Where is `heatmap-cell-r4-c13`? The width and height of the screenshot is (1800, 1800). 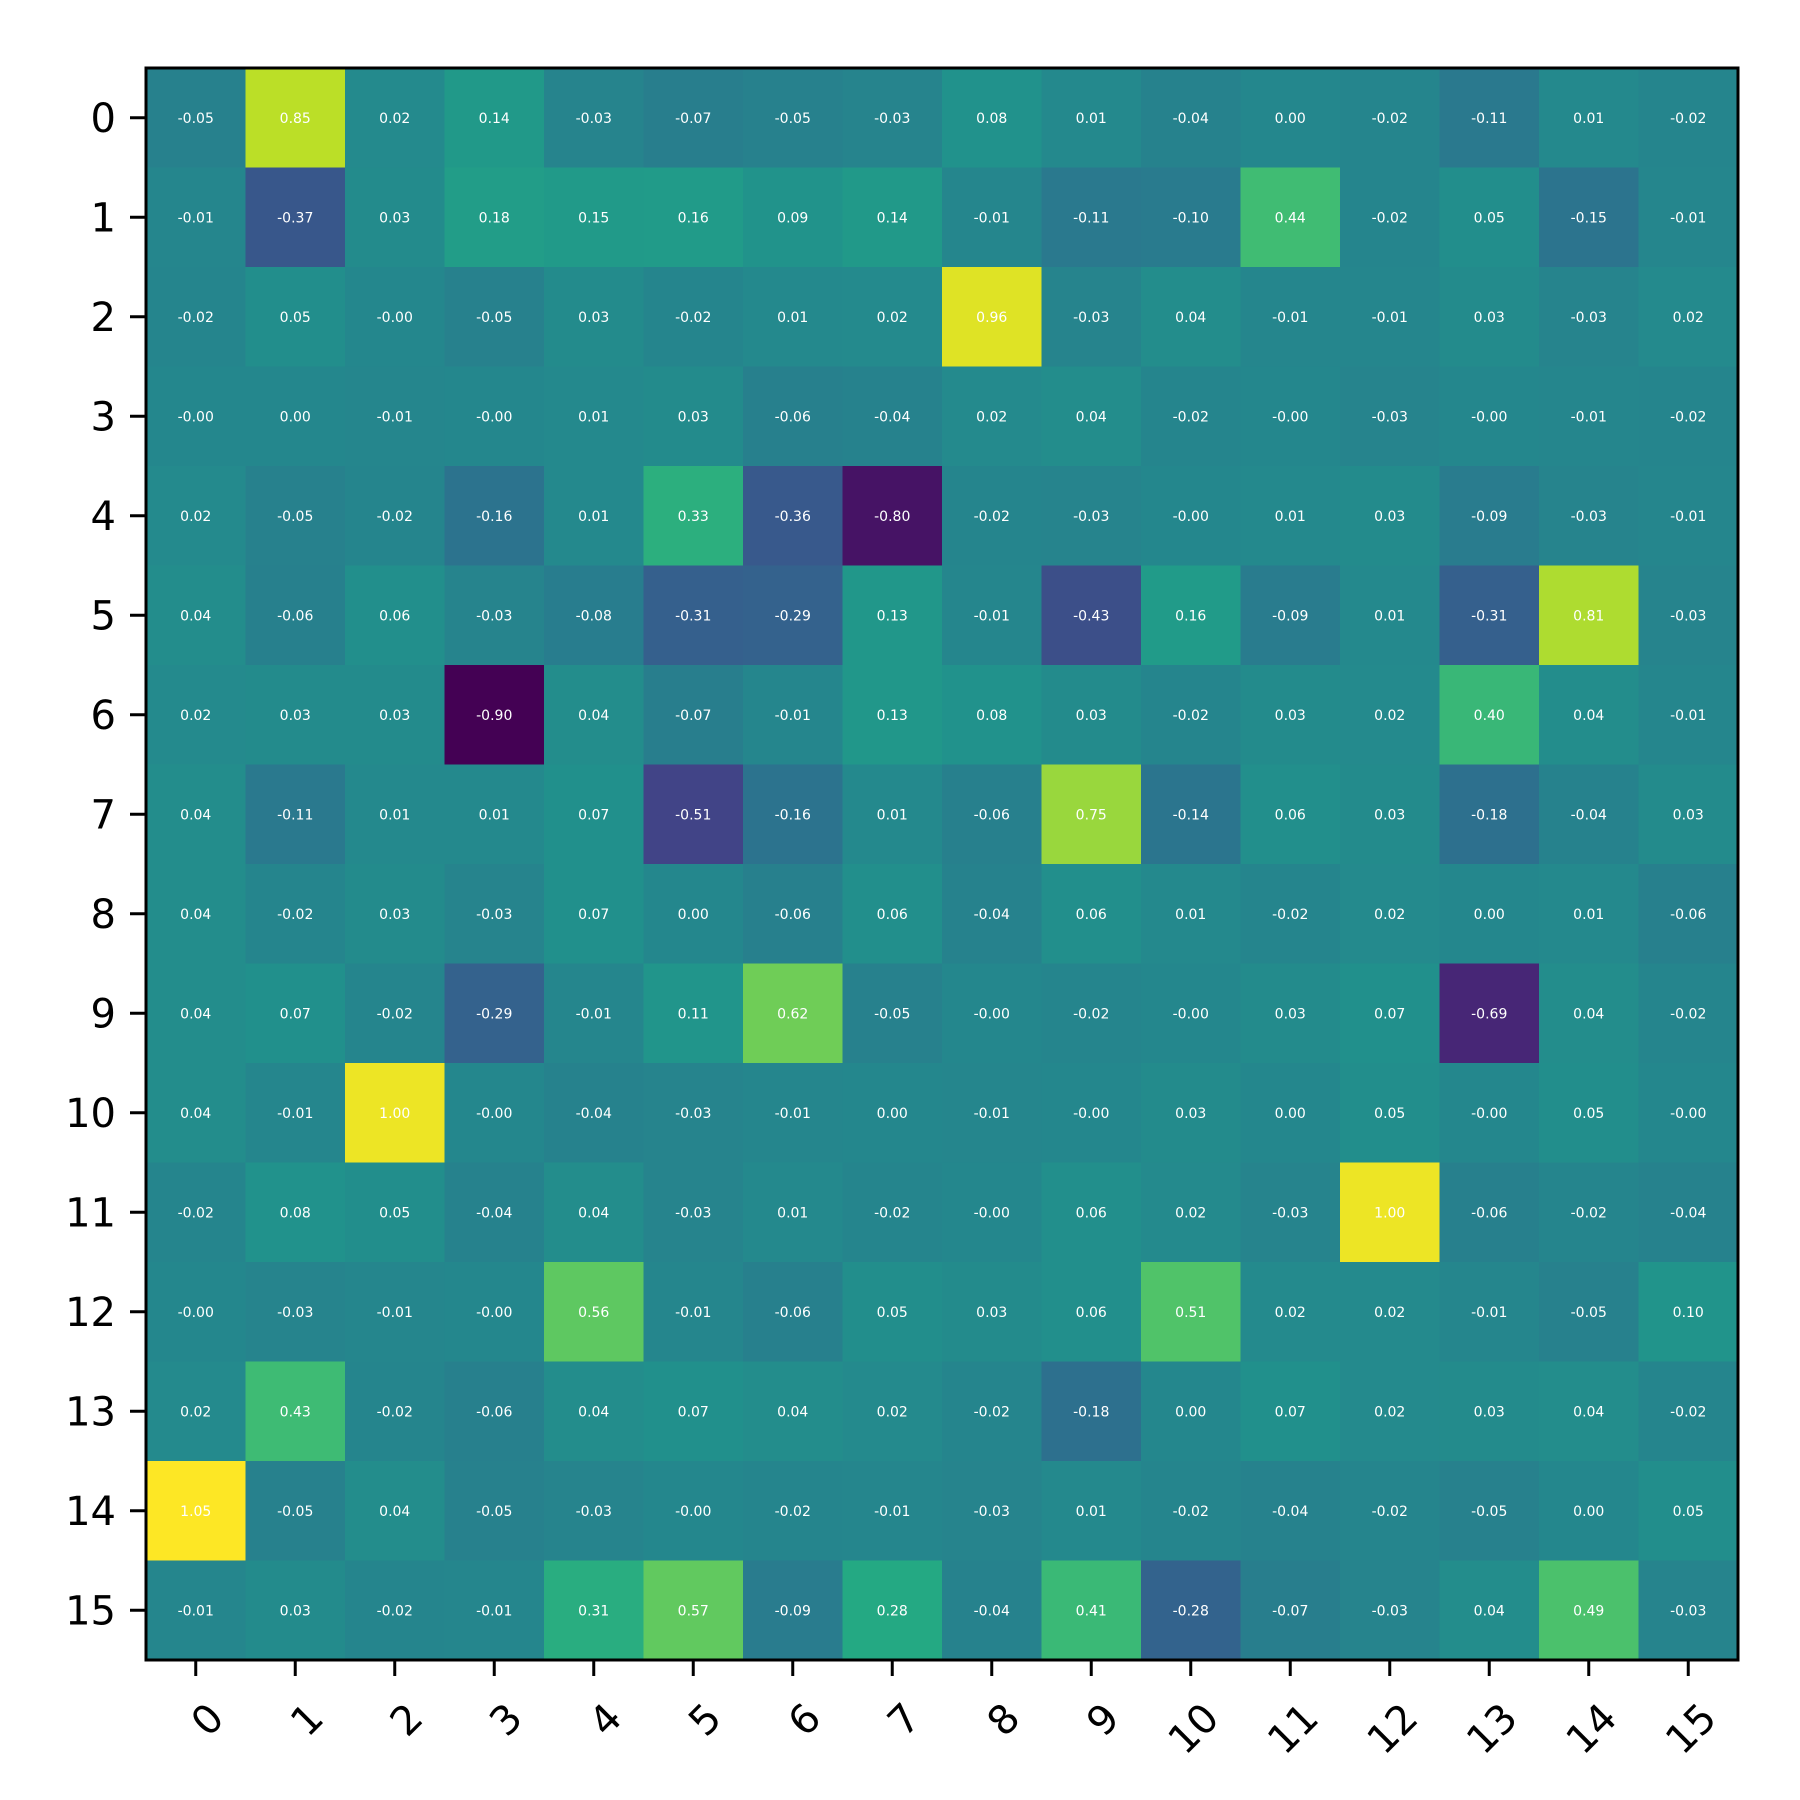
heatmap-cell-r4-c13 is located at coordinates (1489, 516).